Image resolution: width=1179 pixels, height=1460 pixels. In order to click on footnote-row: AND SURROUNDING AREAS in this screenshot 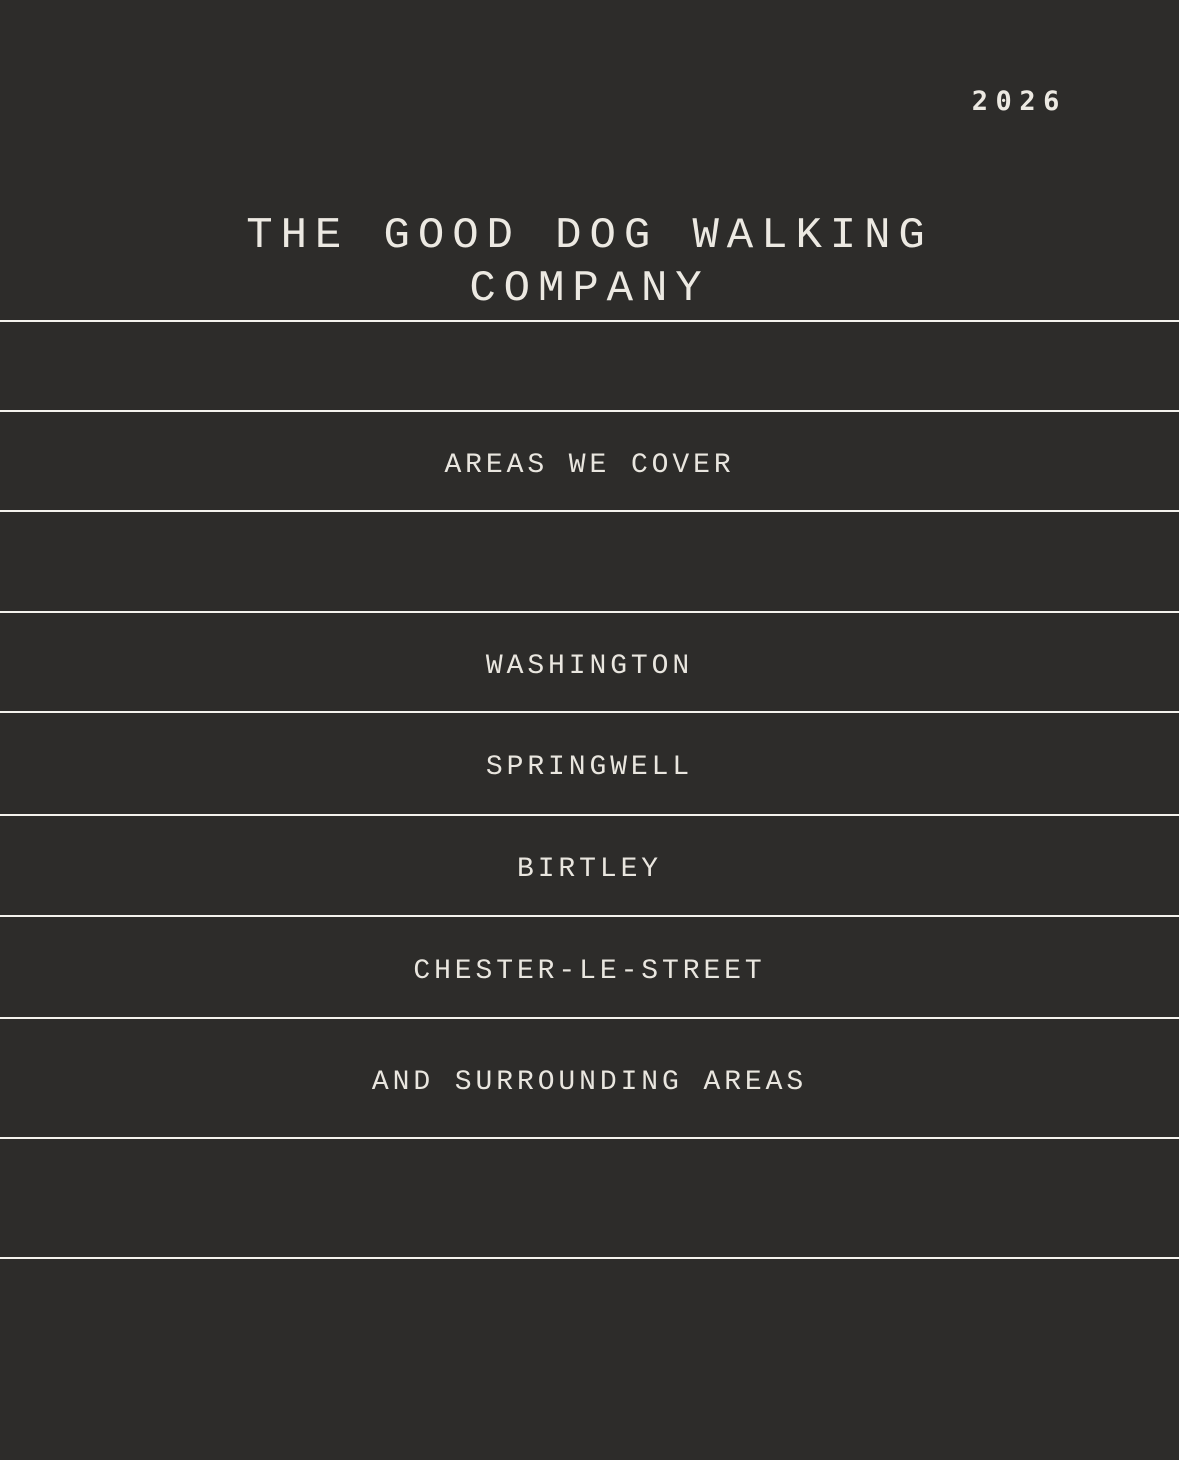, I will do `click(589, 1079)`.